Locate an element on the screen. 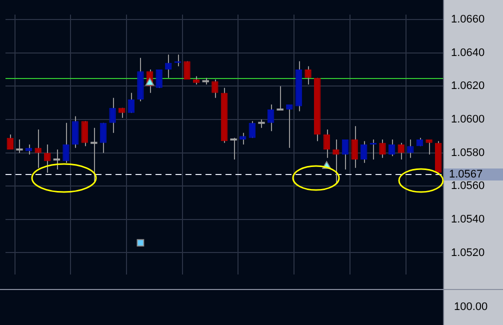  y-tick-label: 1.0540 is located at coordinates (468, 219).